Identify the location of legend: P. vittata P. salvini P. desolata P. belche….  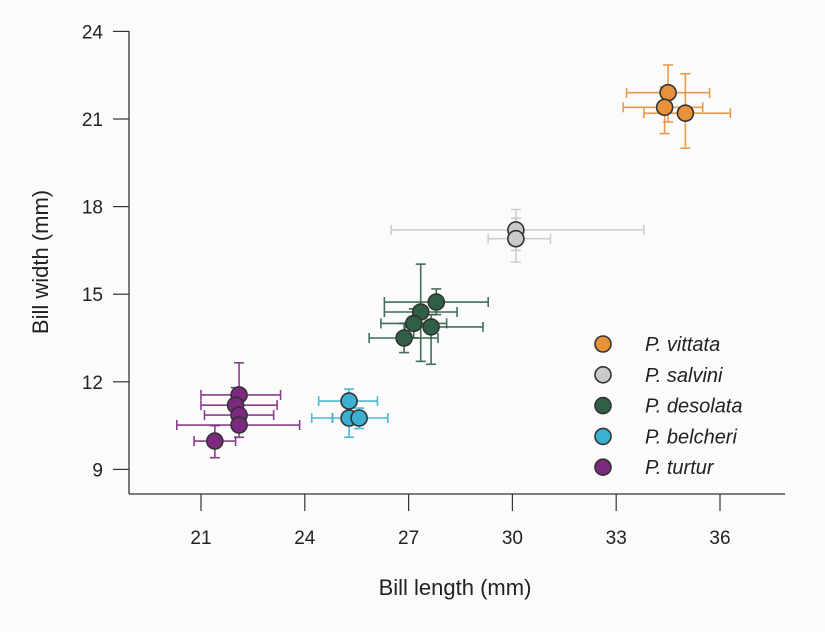
(668, 406).